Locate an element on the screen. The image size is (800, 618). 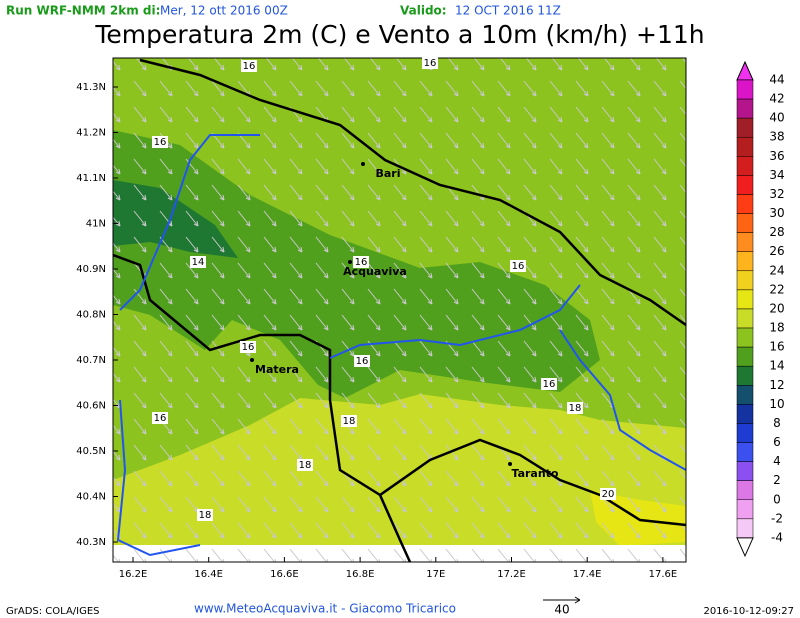
contour-label: 14 is located at coordinates (198, 262).